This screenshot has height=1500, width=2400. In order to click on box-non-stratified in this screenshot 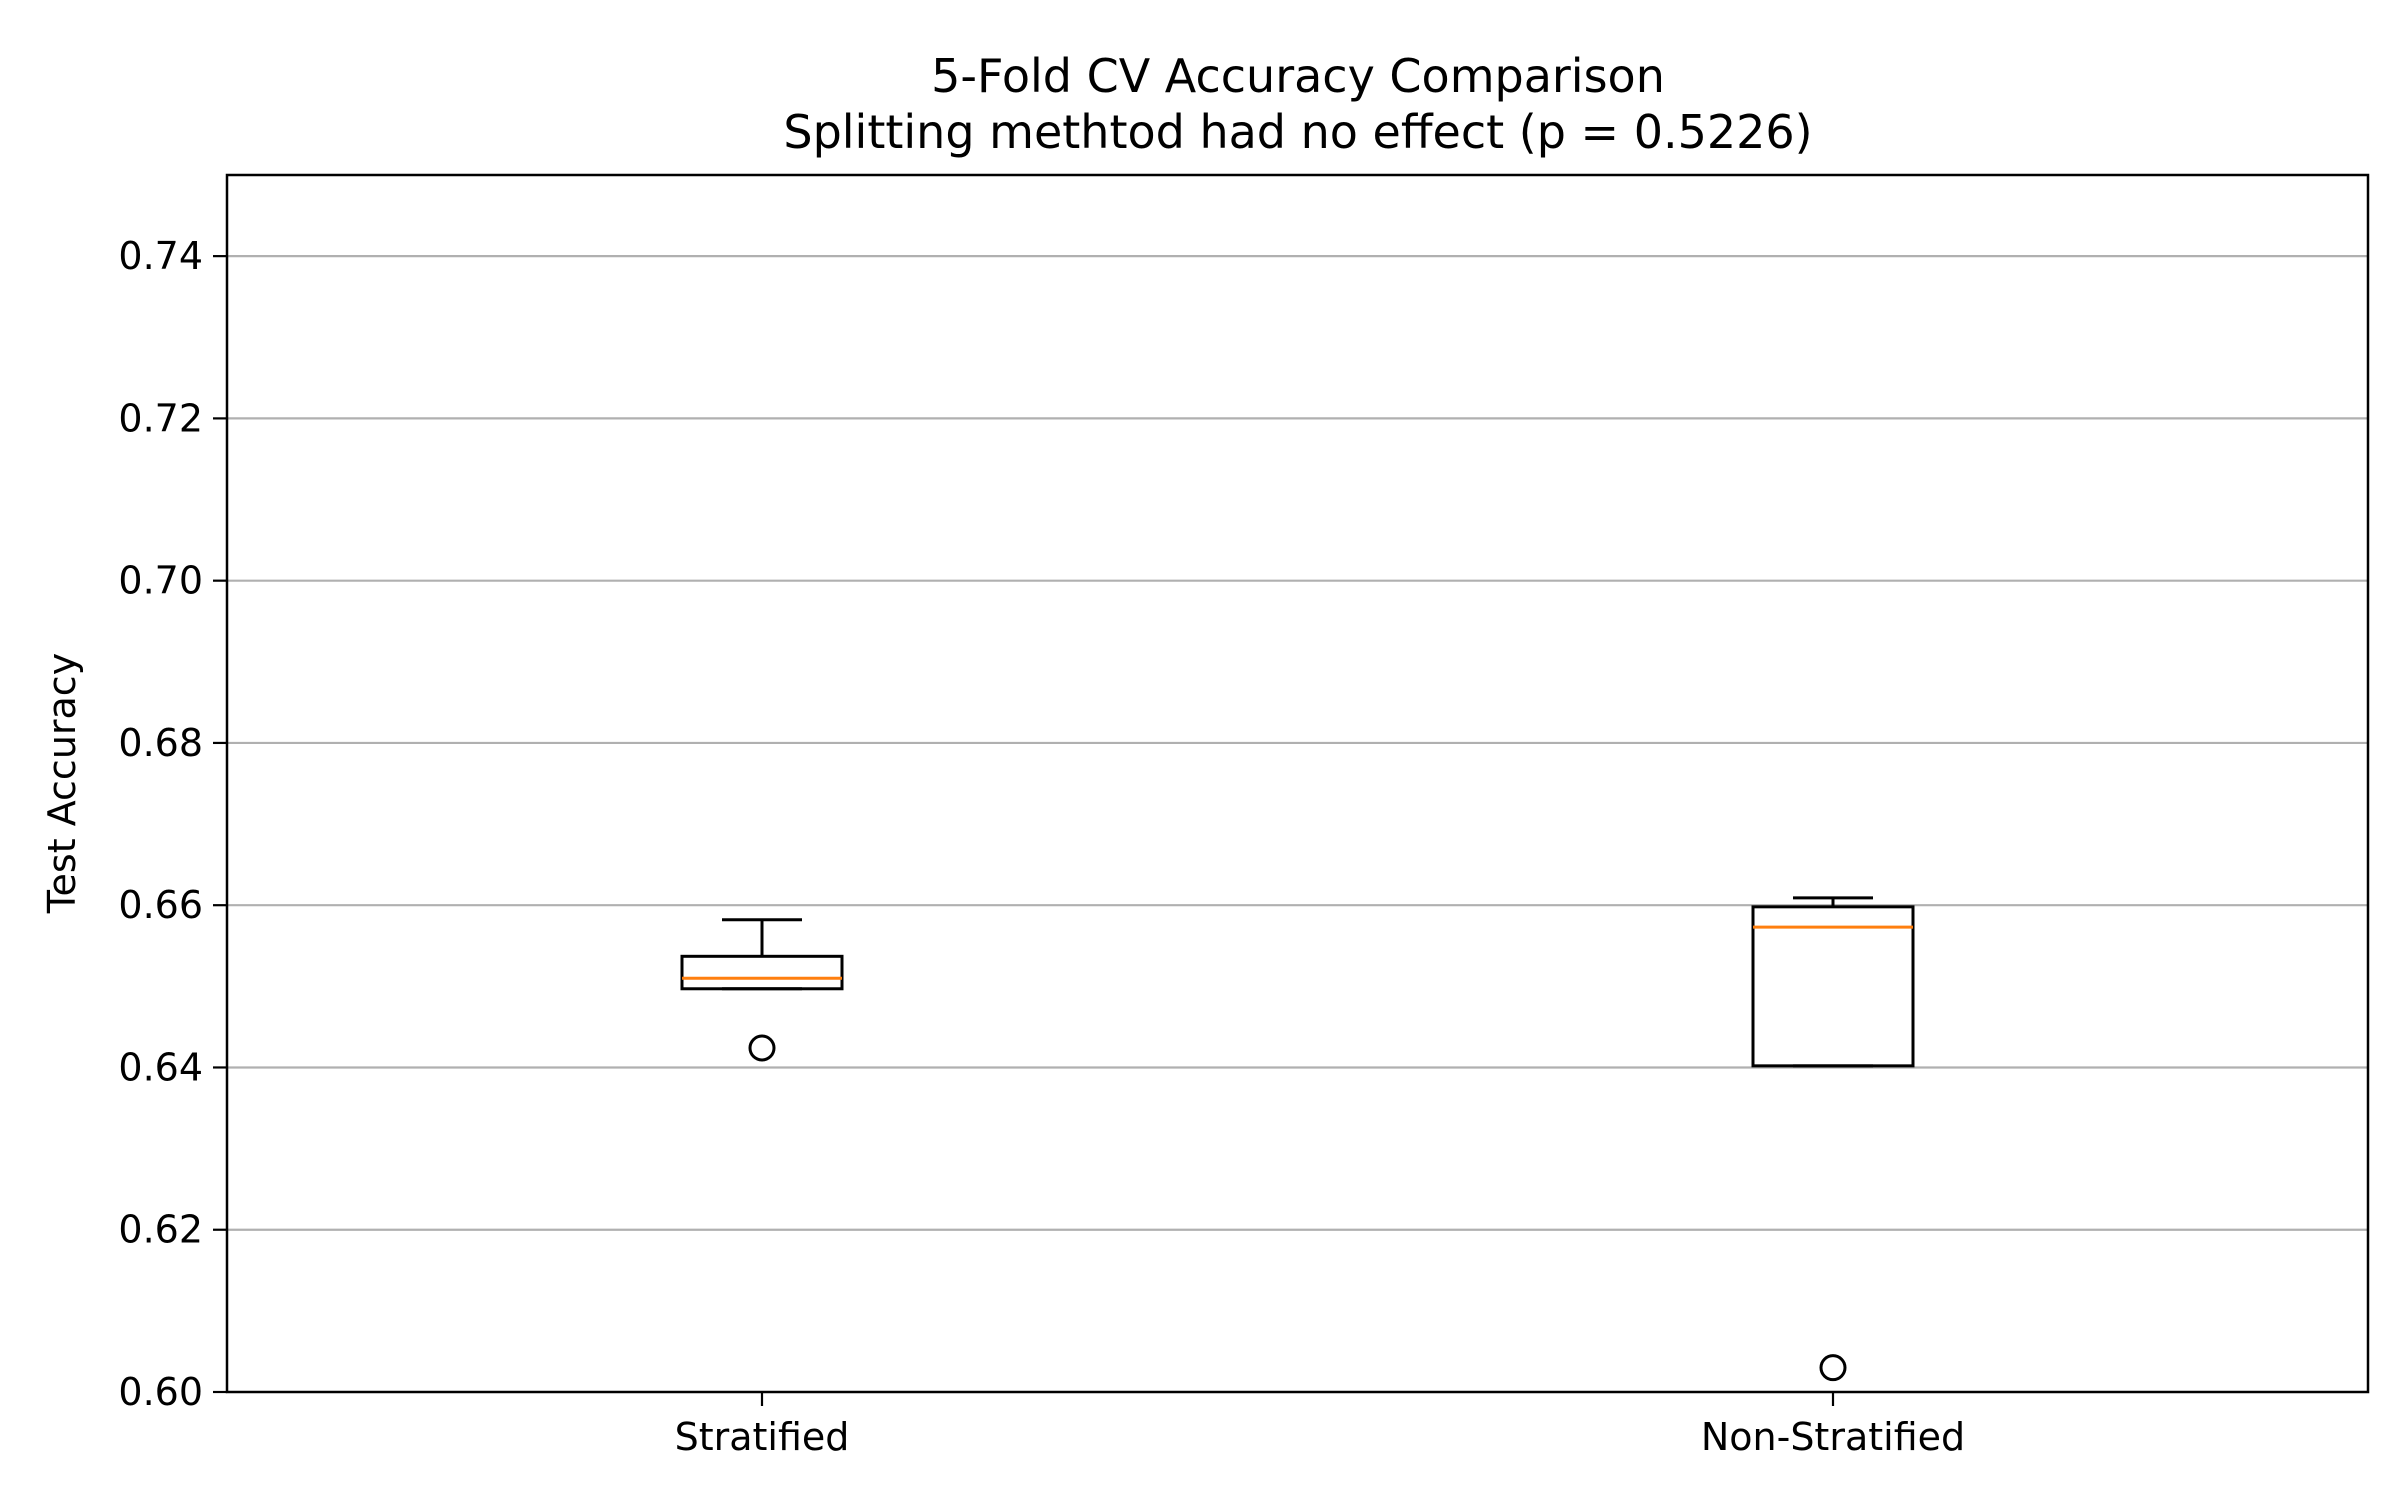, I will do `click(1833, 1139)`.